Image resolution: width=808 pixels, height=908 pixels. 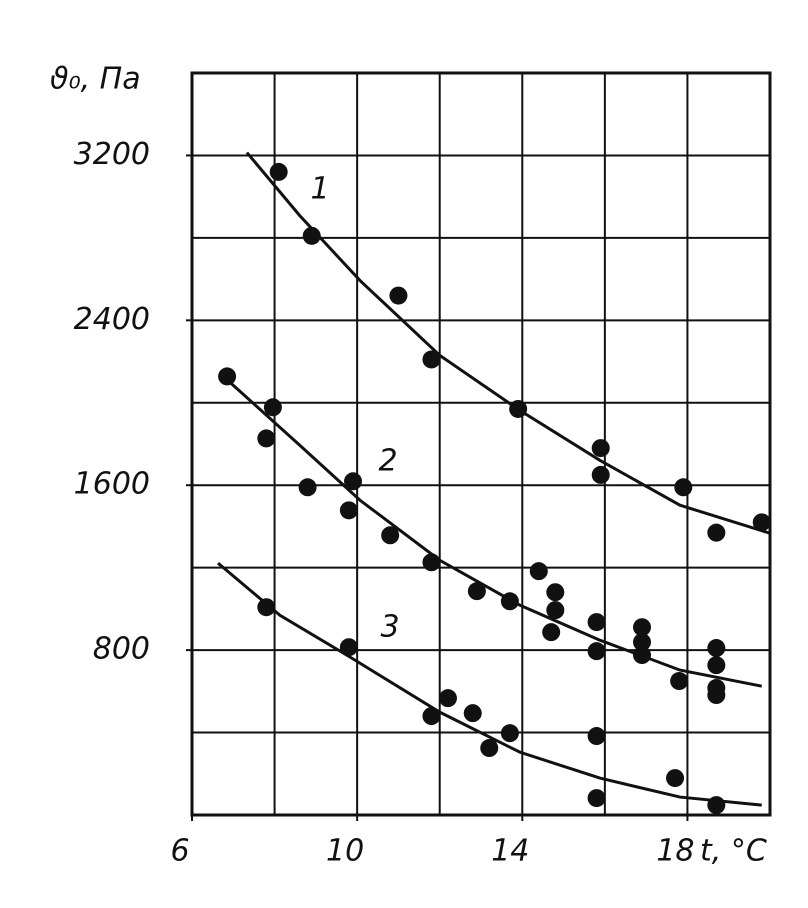 I want to click on curve-label: 2, so click(x=387, y=461).